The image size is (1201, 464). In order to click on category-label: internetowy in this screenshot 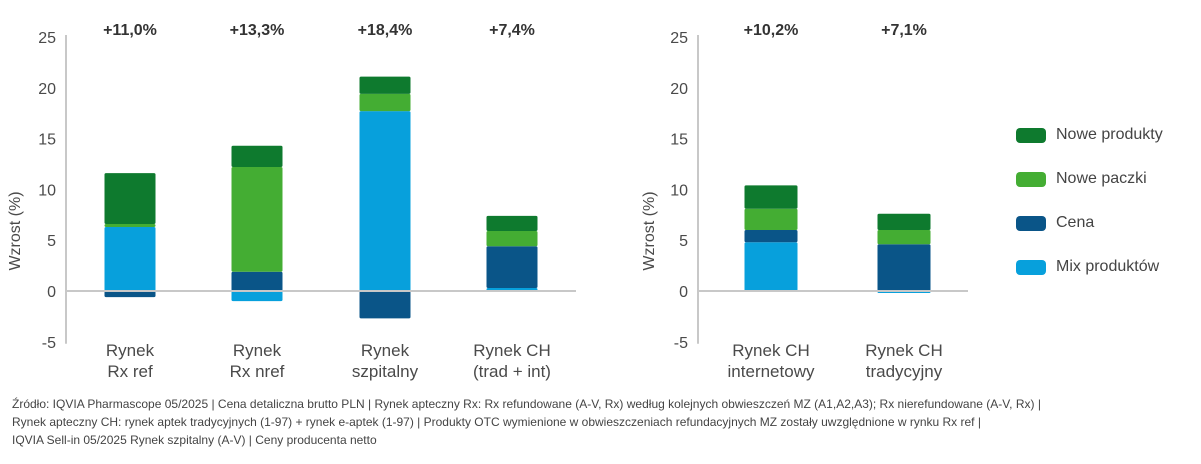, I will do `click(771, 371)`.